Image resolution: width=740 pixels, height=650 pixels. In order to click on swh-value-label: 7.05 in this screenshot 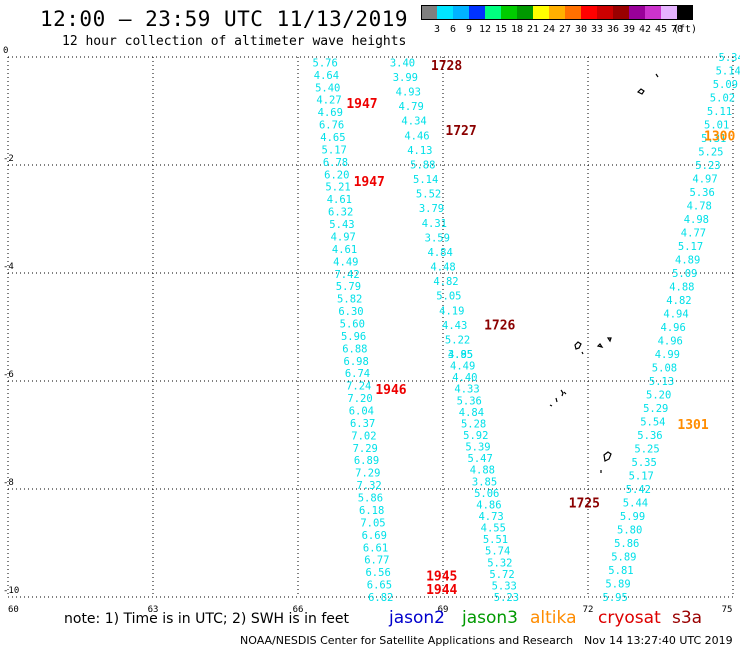, I will do `click(372, 523)`.